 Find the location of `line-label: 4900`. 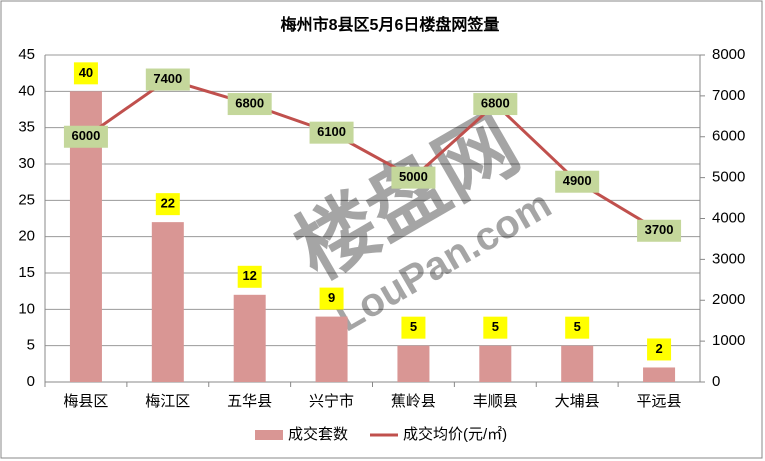

line-label: 4900 is located at coordinates (577, 180).